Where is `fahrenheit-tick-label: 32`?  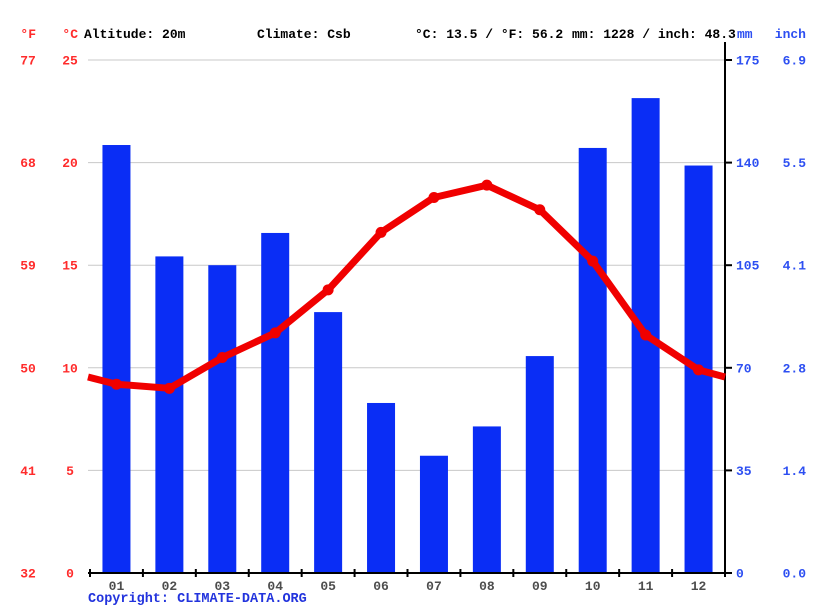 fahrenheit-tick-label: 32 is located at coordinates (28, 574).